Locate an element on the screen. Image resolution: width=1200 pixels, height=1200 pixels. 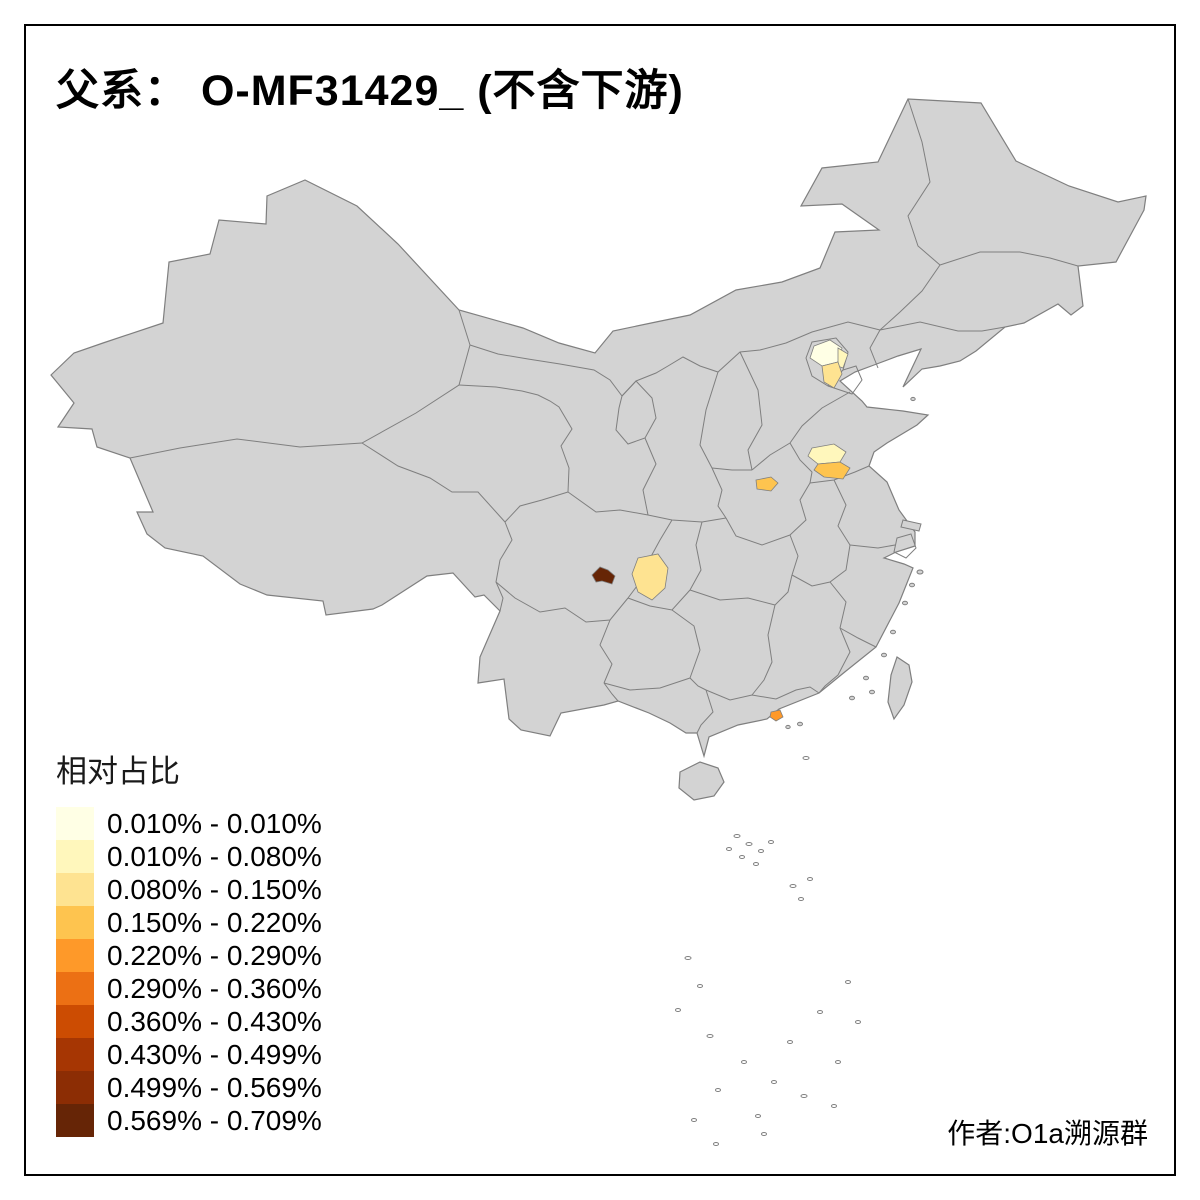
legend-label: 0.010% - 0.010% is located at coordinates (214, 823).